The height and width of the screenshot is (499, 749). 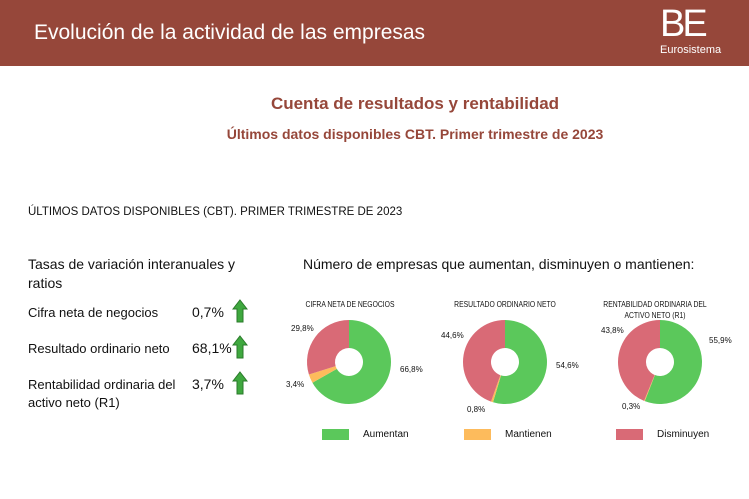 I want to click on rate-value: 0,7%, so click(x=208, y=312).